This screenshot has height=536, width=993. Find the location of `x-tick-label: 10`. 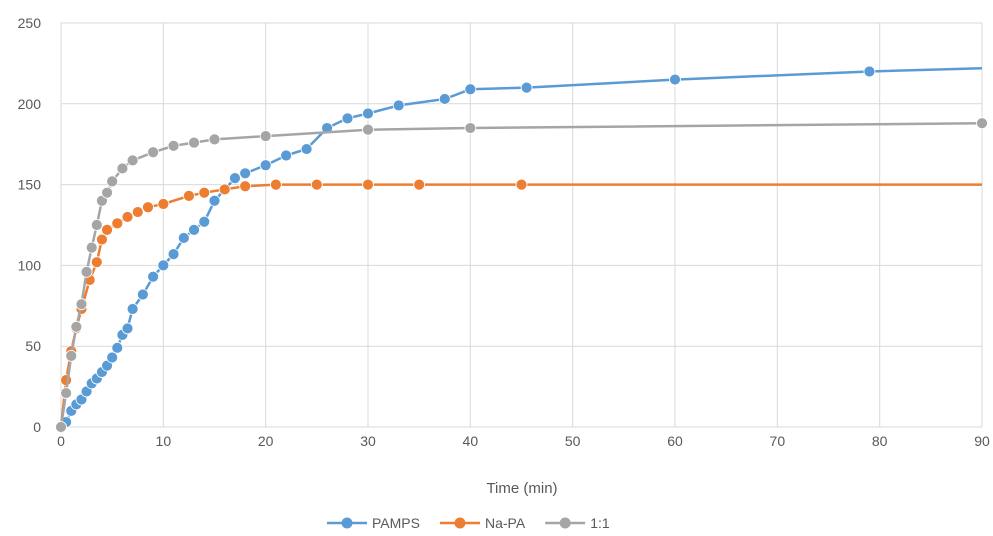

x-tick-label: 10 is located at coordinates (164, 441).